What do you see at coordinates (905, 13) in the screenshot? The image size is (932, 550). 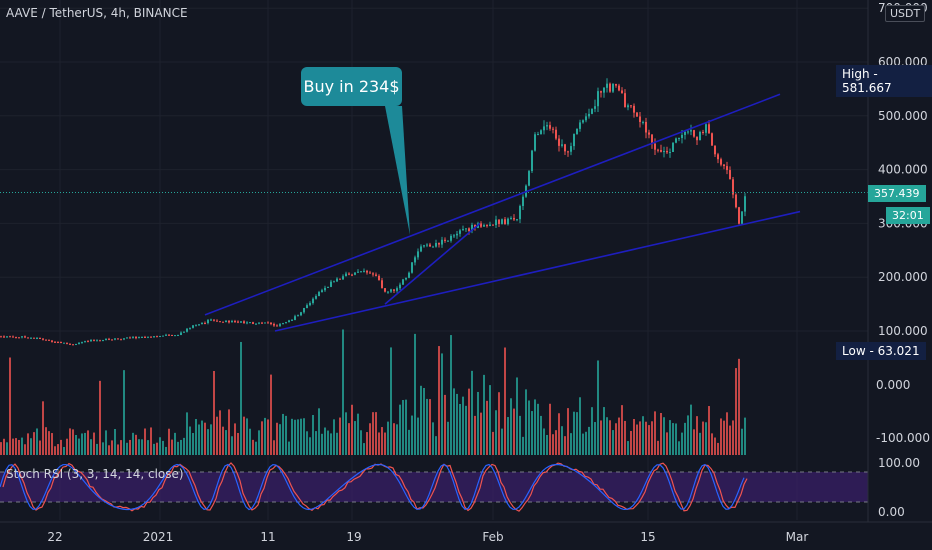 I see `currency-selector: USDT` at bounding box center [905, 13].